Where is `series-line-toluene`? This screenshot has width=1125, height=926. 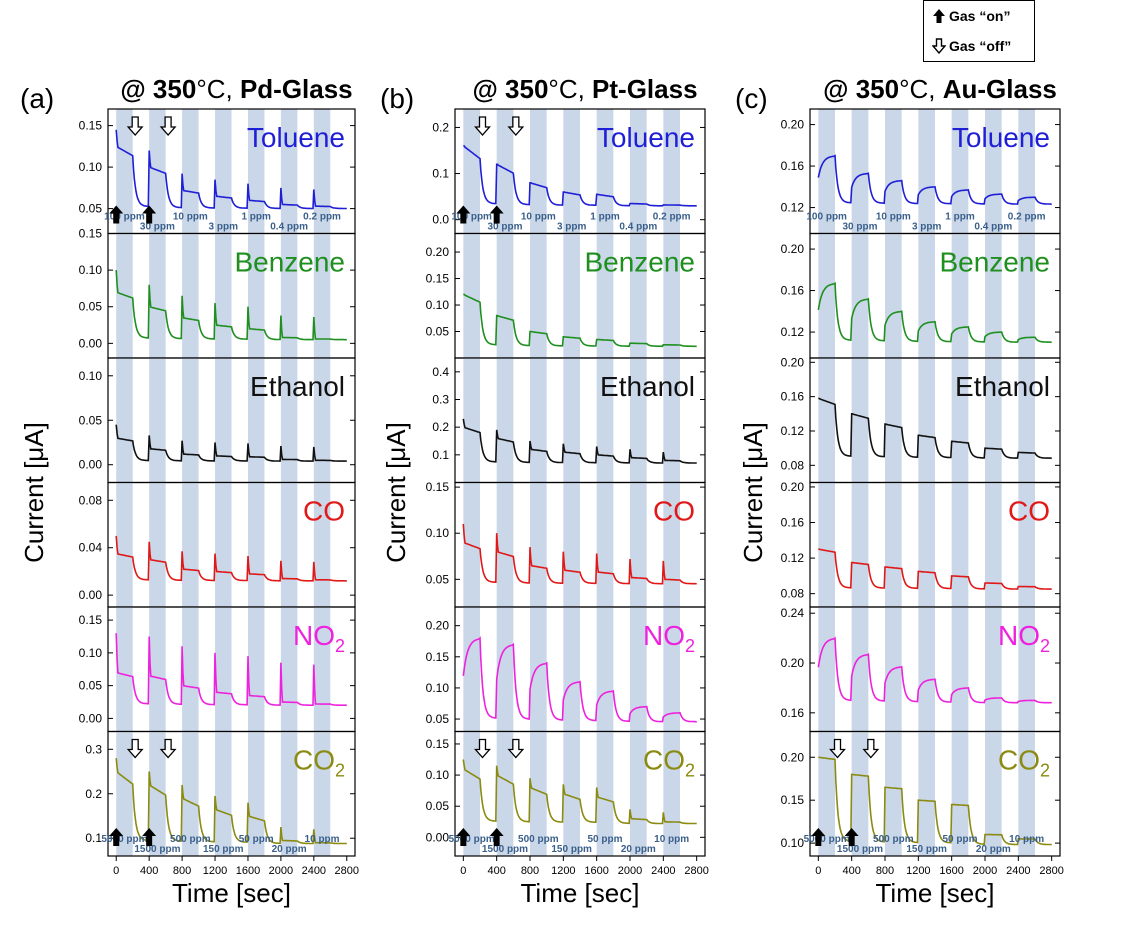
series-line-toluene is located at coordinates (934, 180).